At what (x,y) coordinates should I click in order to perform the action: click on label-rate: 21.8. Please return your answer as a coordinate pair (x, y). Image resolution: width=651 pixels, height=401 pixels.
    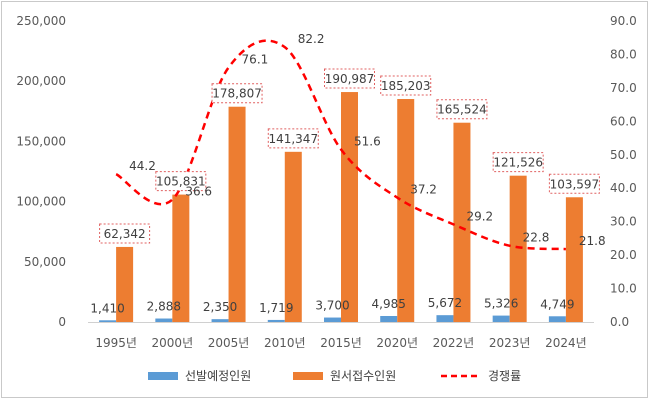
    Looking at the image, I should click on (592, 241).